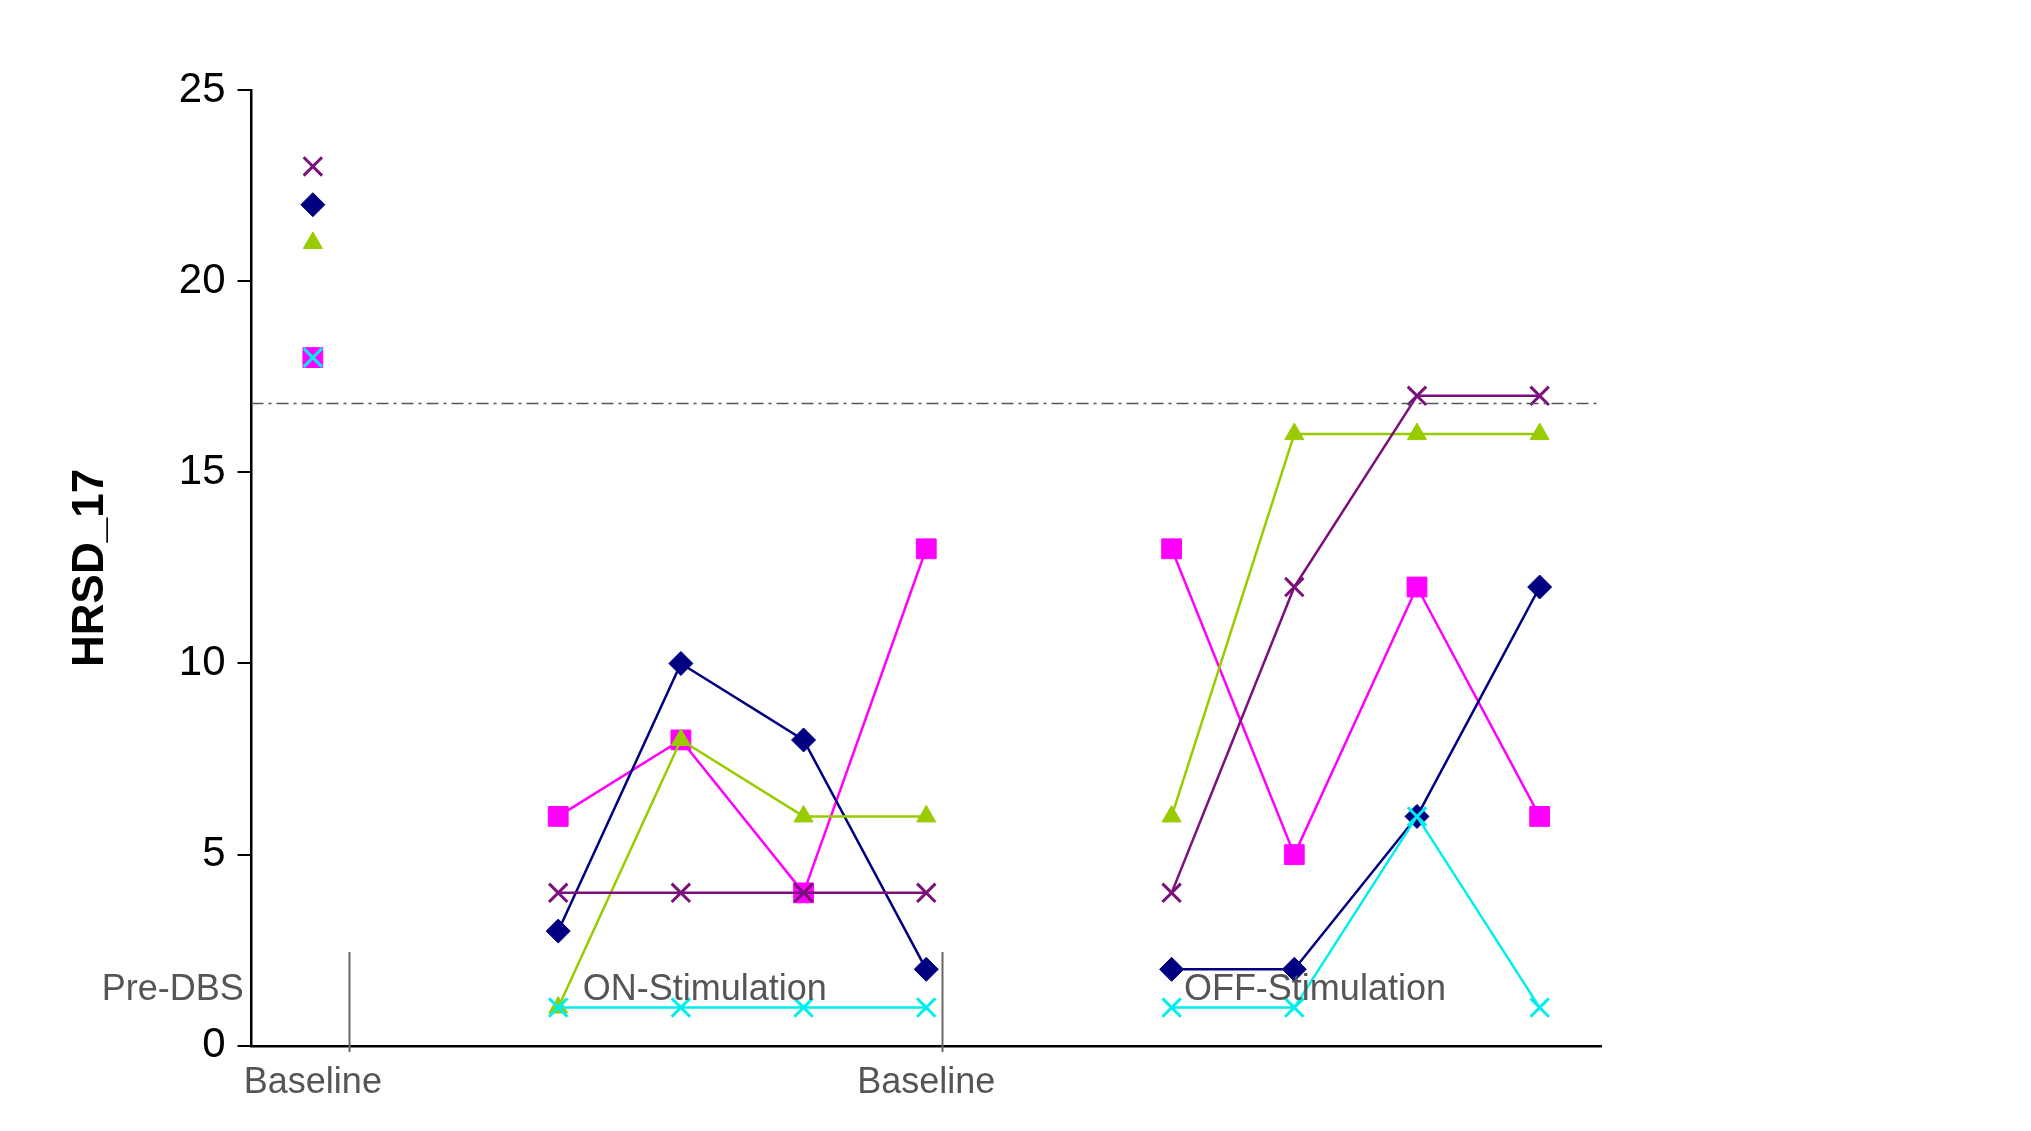 Image resolution: width=2031 pixels, height=1131 pixels. What do you see at coordinates (202, 661) in the screenshot?
I see `y-tick-label: 10` at bounding box center [202, 661].